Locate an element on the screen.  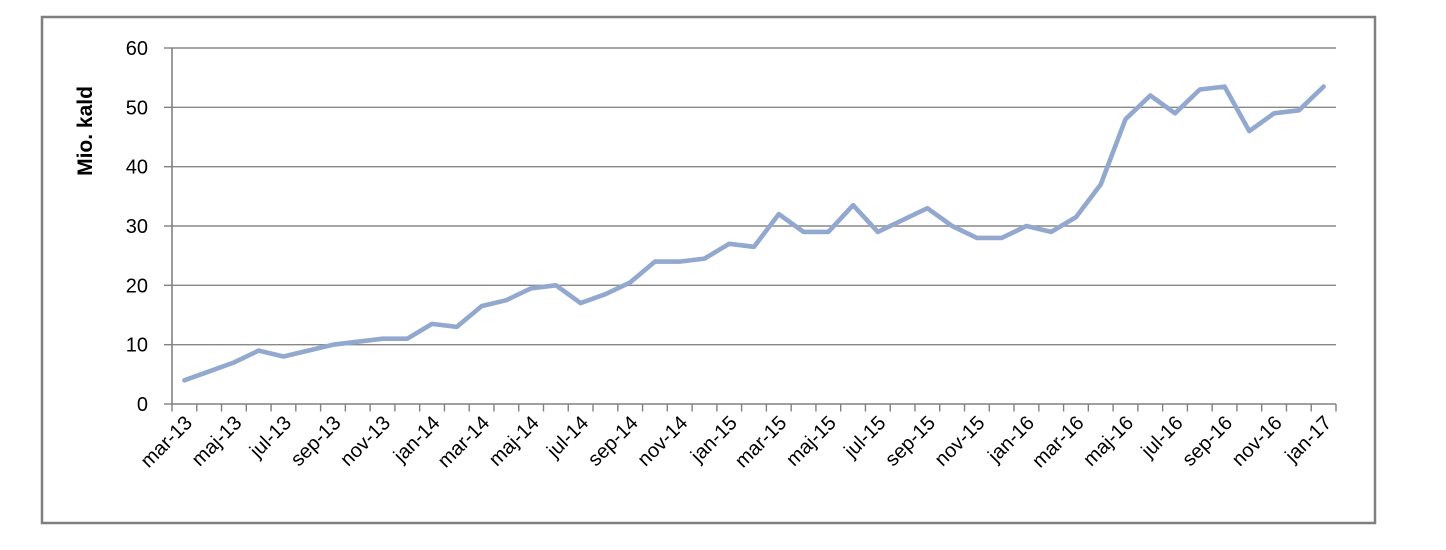
y-tick-label: 0 is located at coordinates (142, 405).